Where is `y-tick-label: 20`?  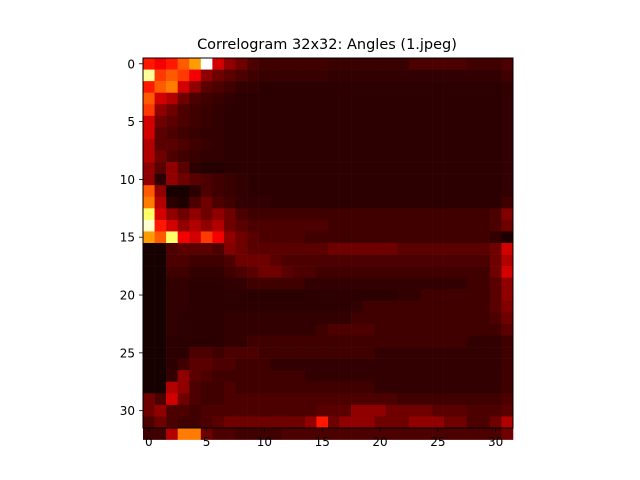
y-tick-label: 20 is located at coordinates (127, 296).